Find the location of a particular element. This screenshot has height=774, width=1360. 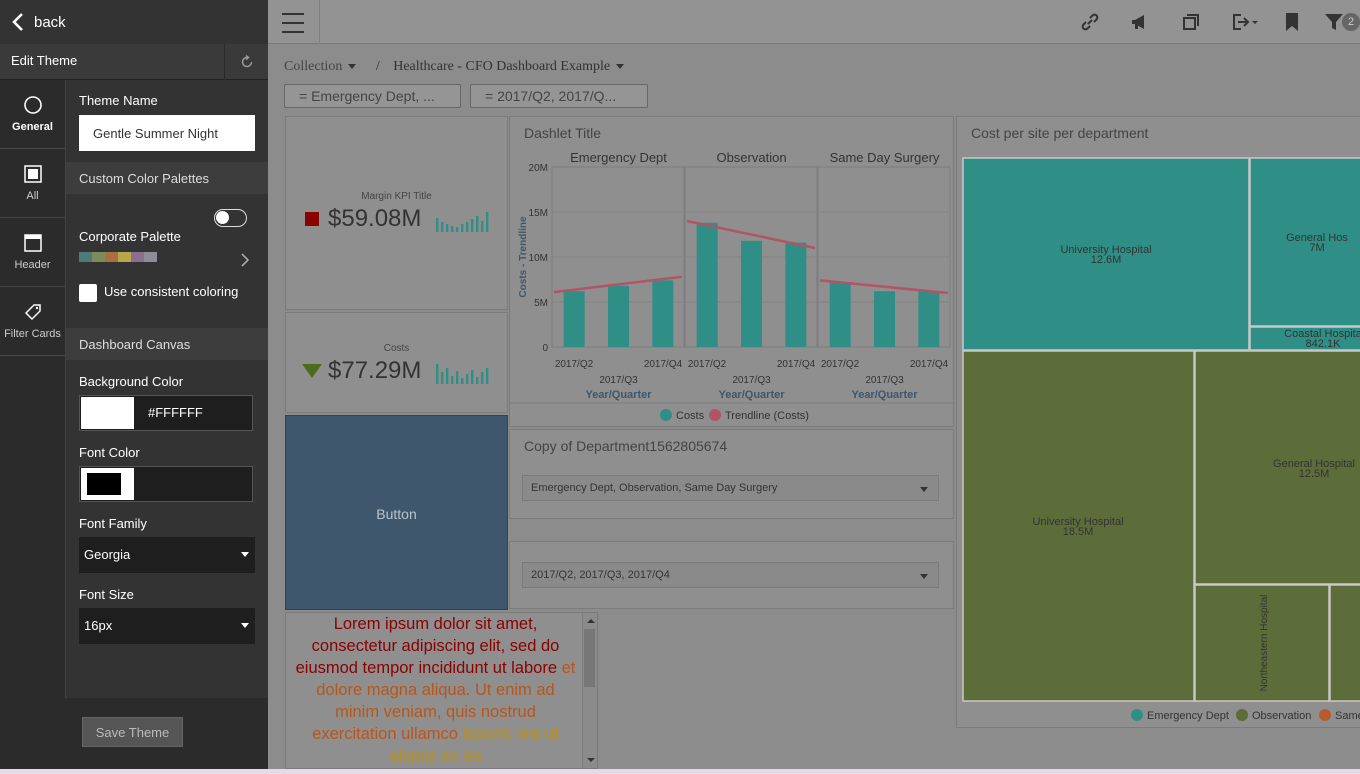

palette-swatches is located at coordinates (118, 257).